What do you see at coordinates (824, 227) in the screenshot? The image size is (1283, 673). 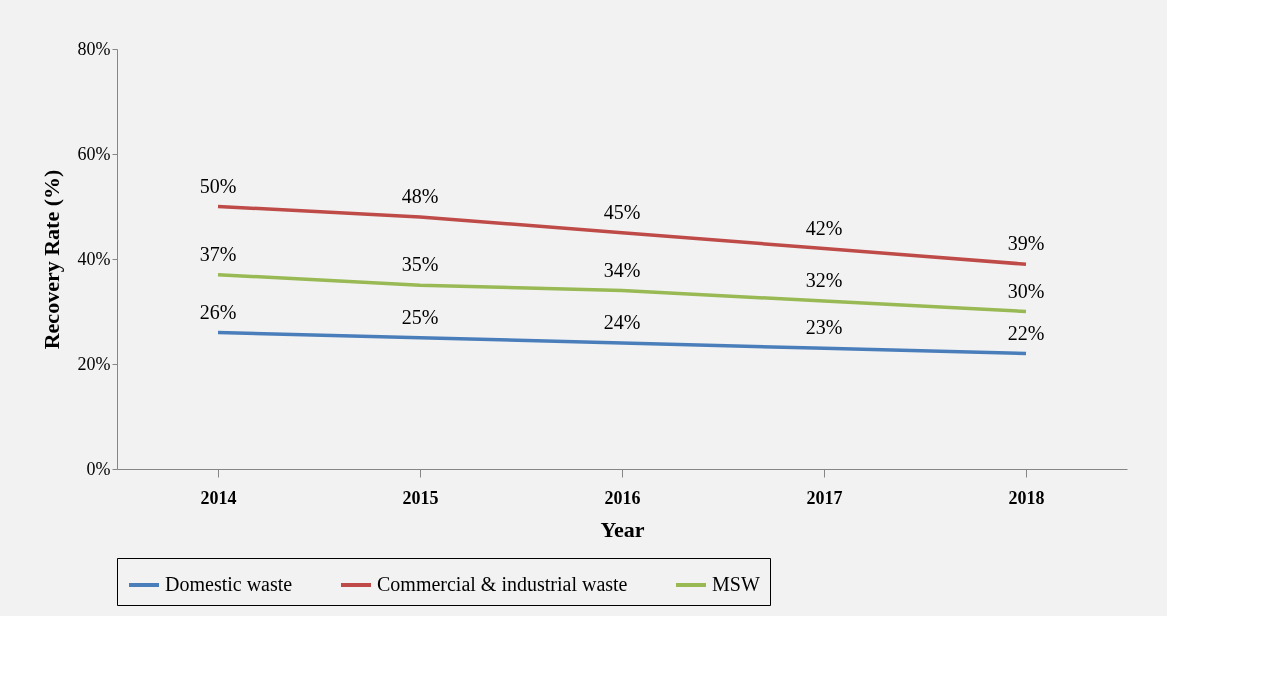 I see `data-label: 42%` at bounding box center [824, 227].